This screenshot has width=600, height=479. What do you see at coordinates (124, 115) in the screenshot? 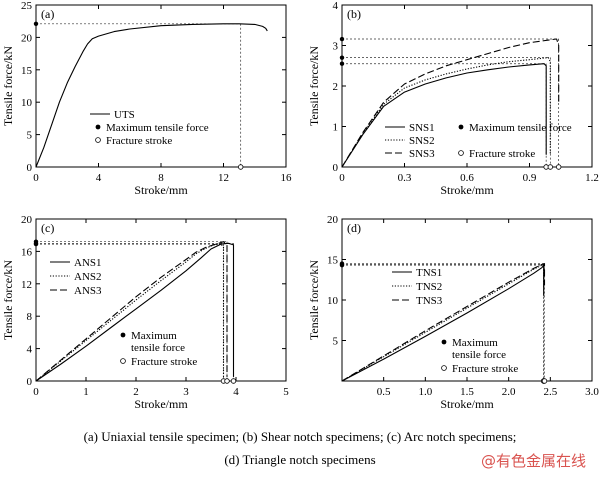
I see `legend-label: UTS` at bounding box center [124, 115].